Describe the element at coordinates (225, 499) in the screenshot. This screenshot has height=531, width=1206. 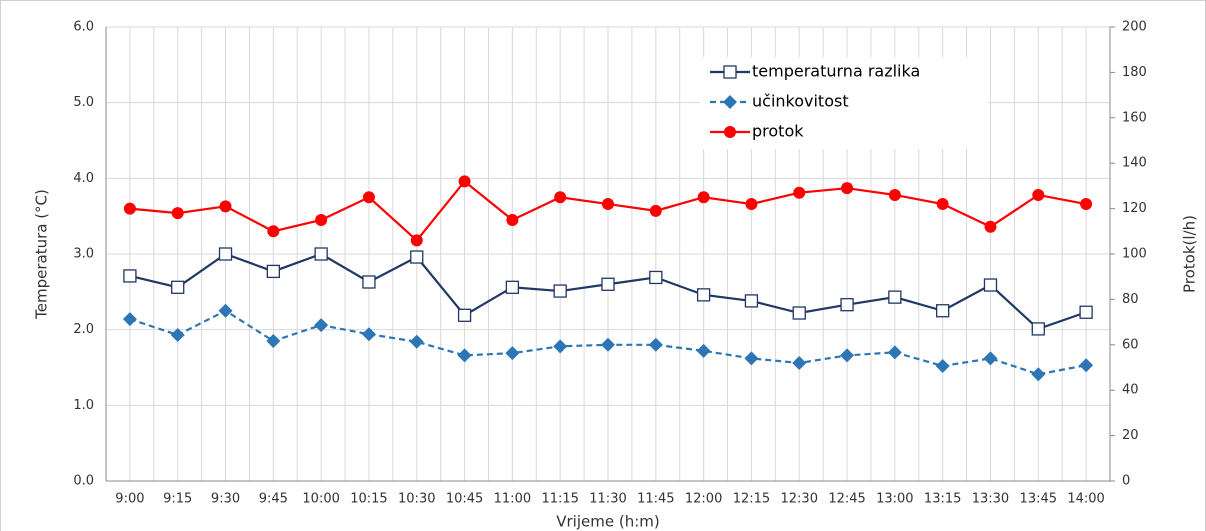
I see `x-tick-label: 9:30` at that location.